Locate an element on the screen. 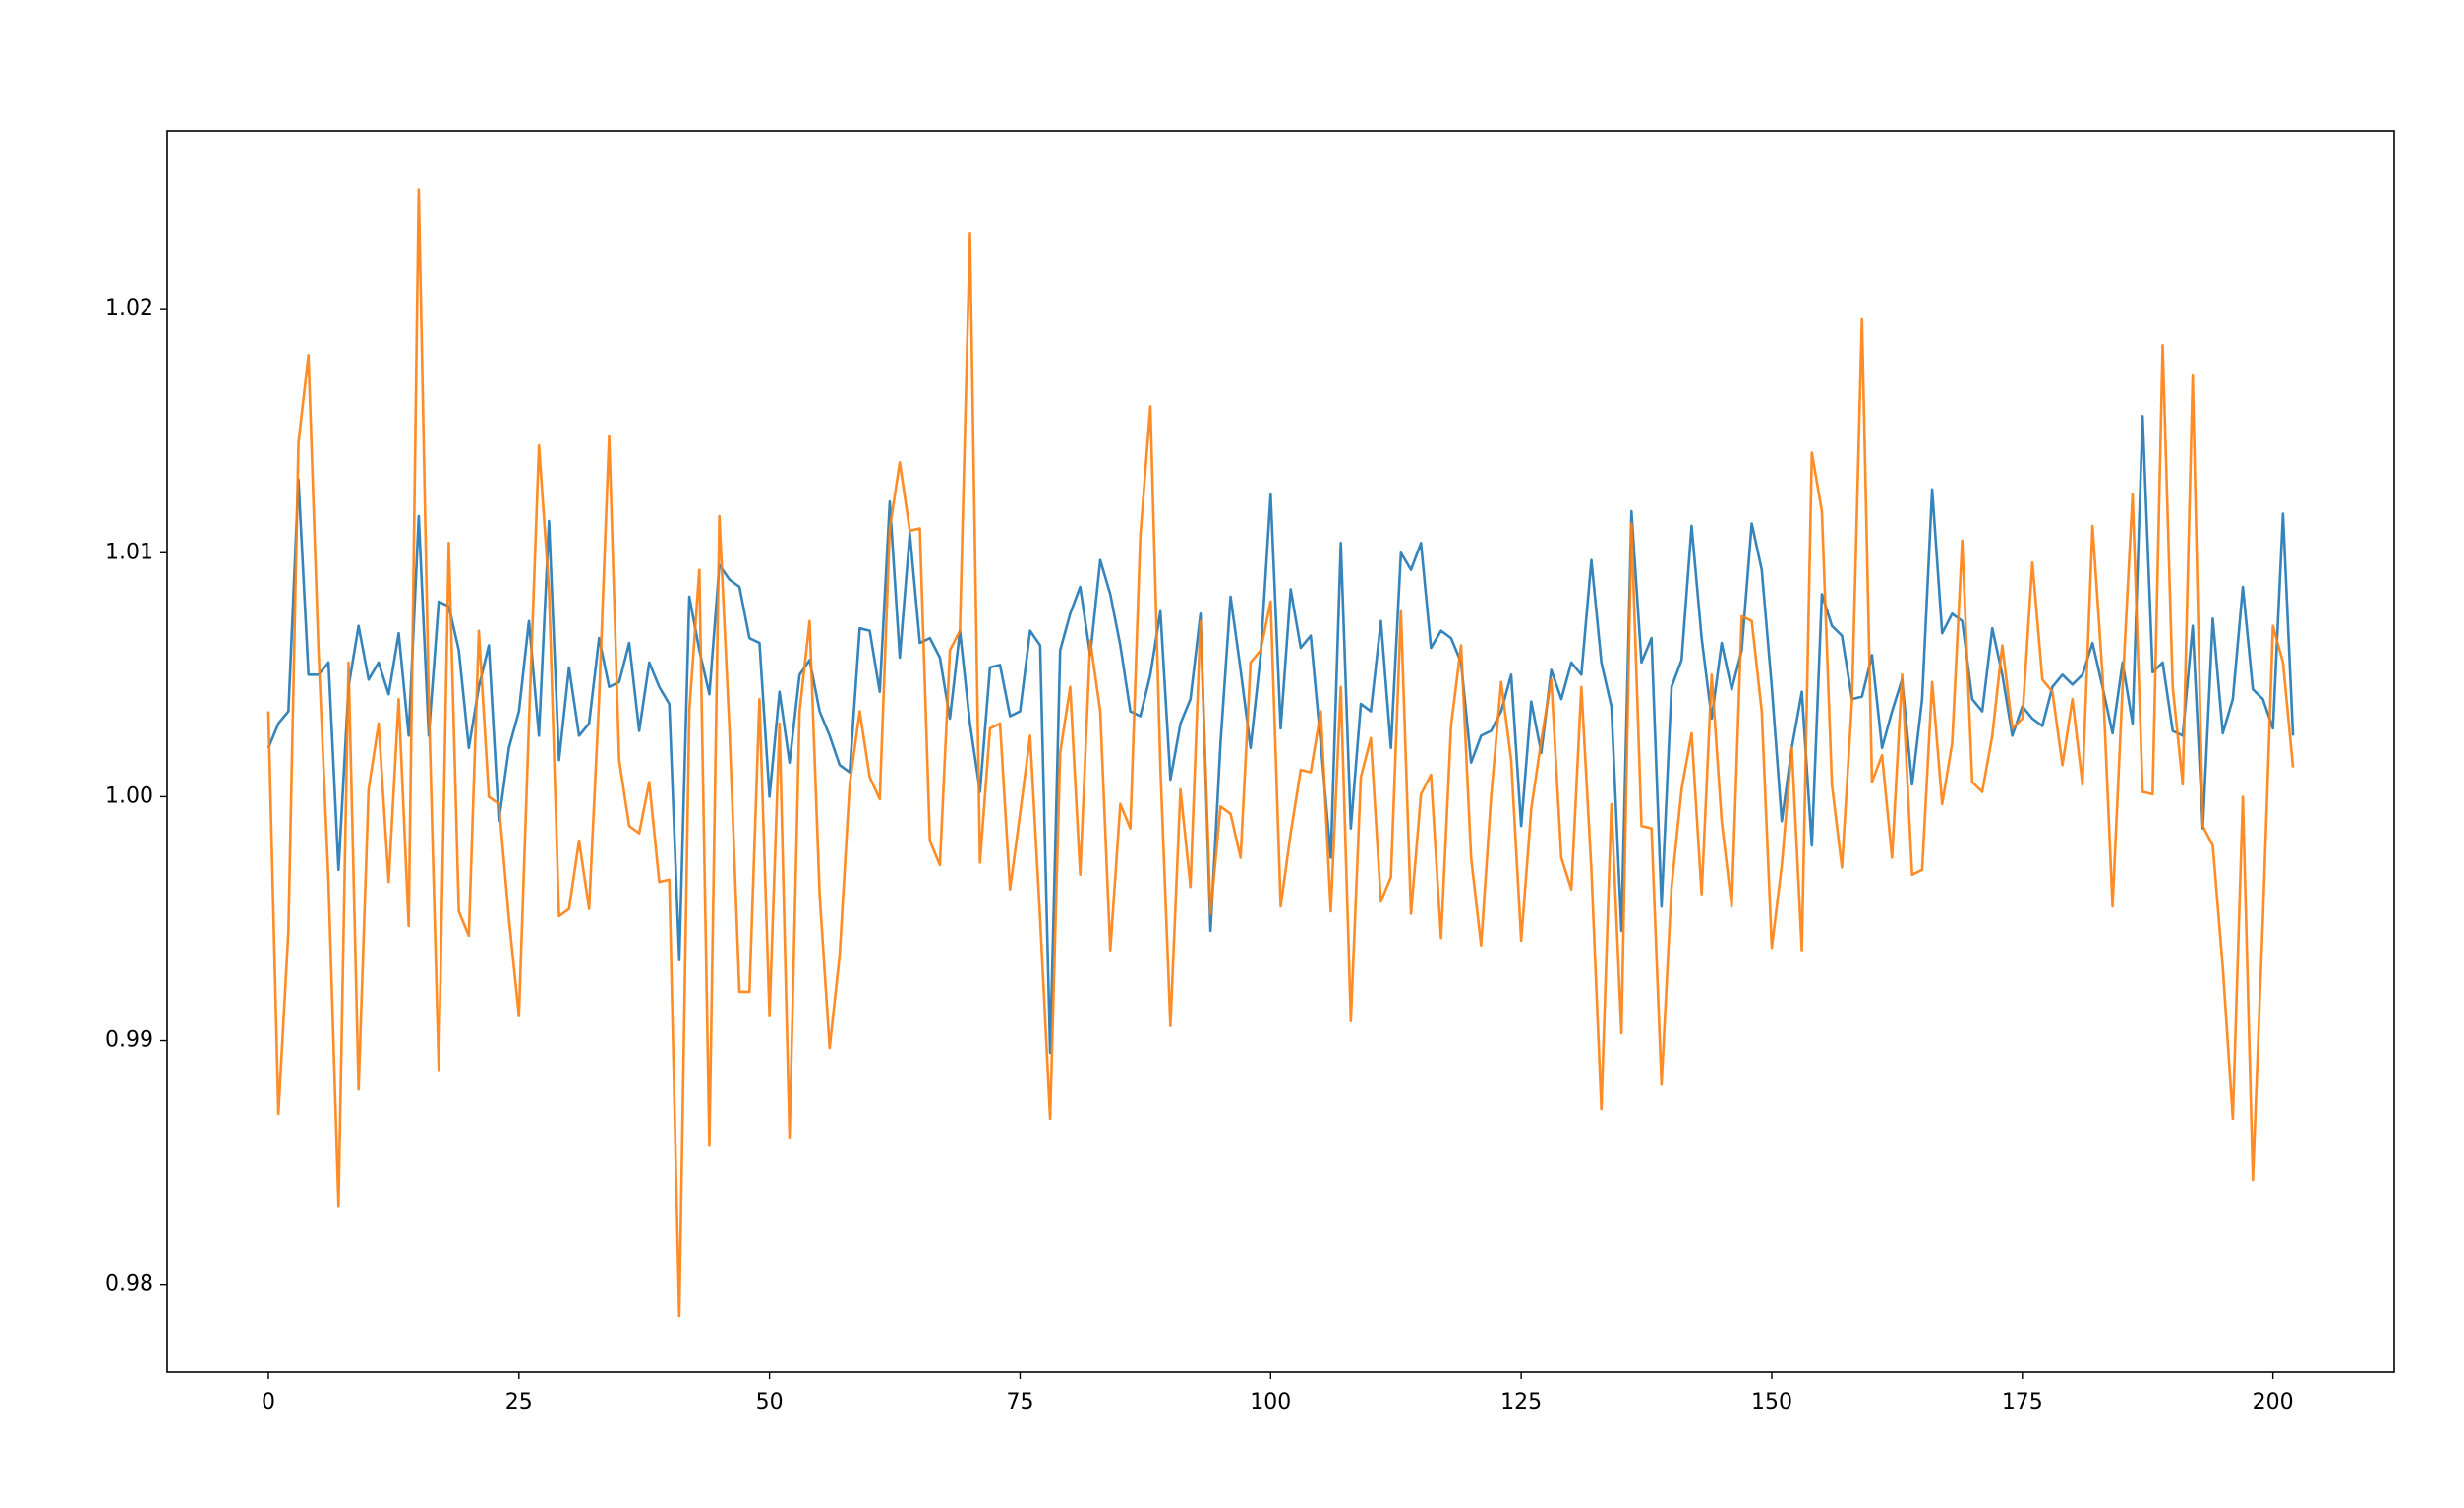 The width and height of the screenshot is (2464, 1508). y-tick-label: 1.00 is located at coordinates (129, 795).